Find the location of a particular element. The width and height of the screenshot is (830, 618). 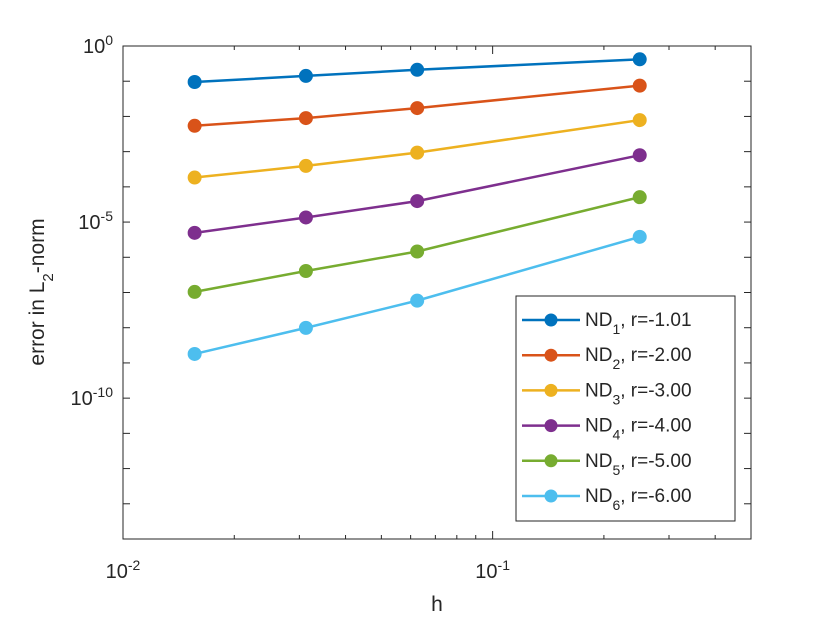

legend-label-rate: , r=-3.00 is located at coordinates (655, 390).